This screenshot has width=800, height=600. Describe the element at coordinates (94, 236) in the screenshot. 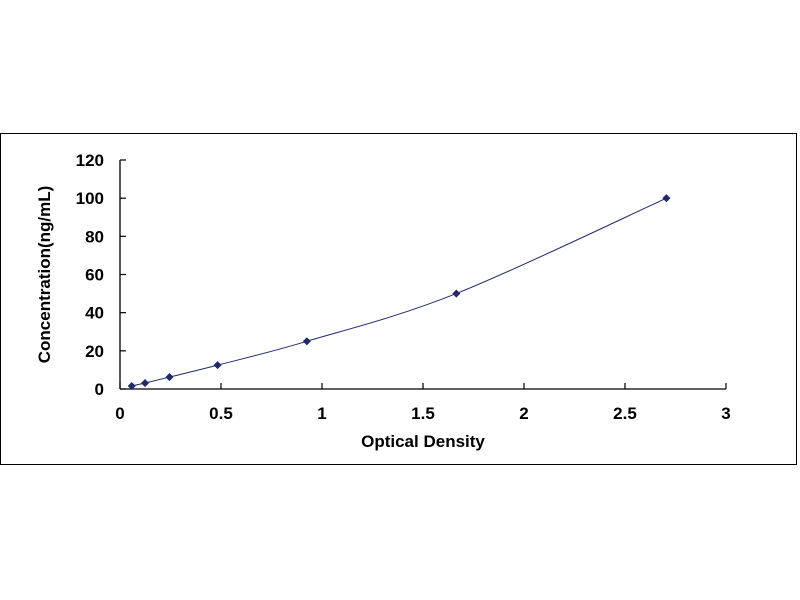

I see `y-tick-label: 80` at that location.